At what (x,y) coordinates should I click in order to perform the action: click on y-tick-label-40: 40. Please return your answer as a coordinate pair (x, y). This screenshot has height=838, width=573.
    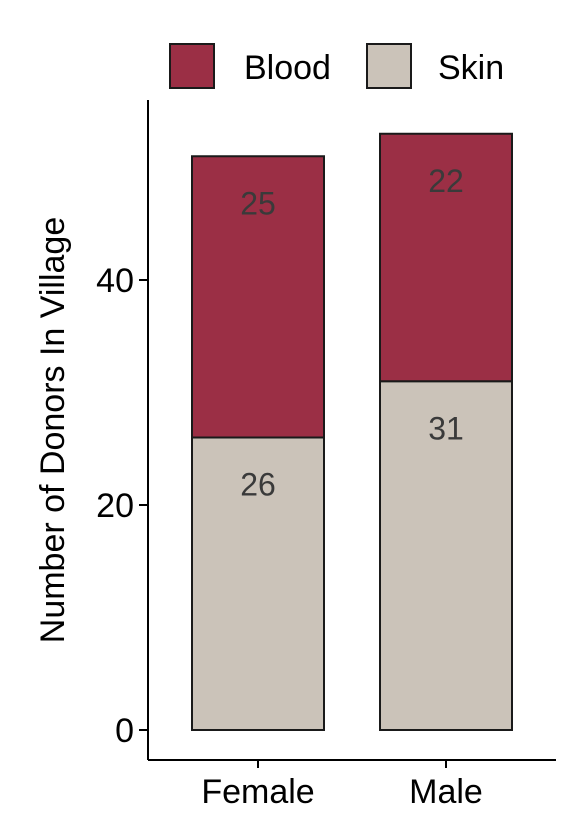
    Looking at the image, I should click on (115, 281).